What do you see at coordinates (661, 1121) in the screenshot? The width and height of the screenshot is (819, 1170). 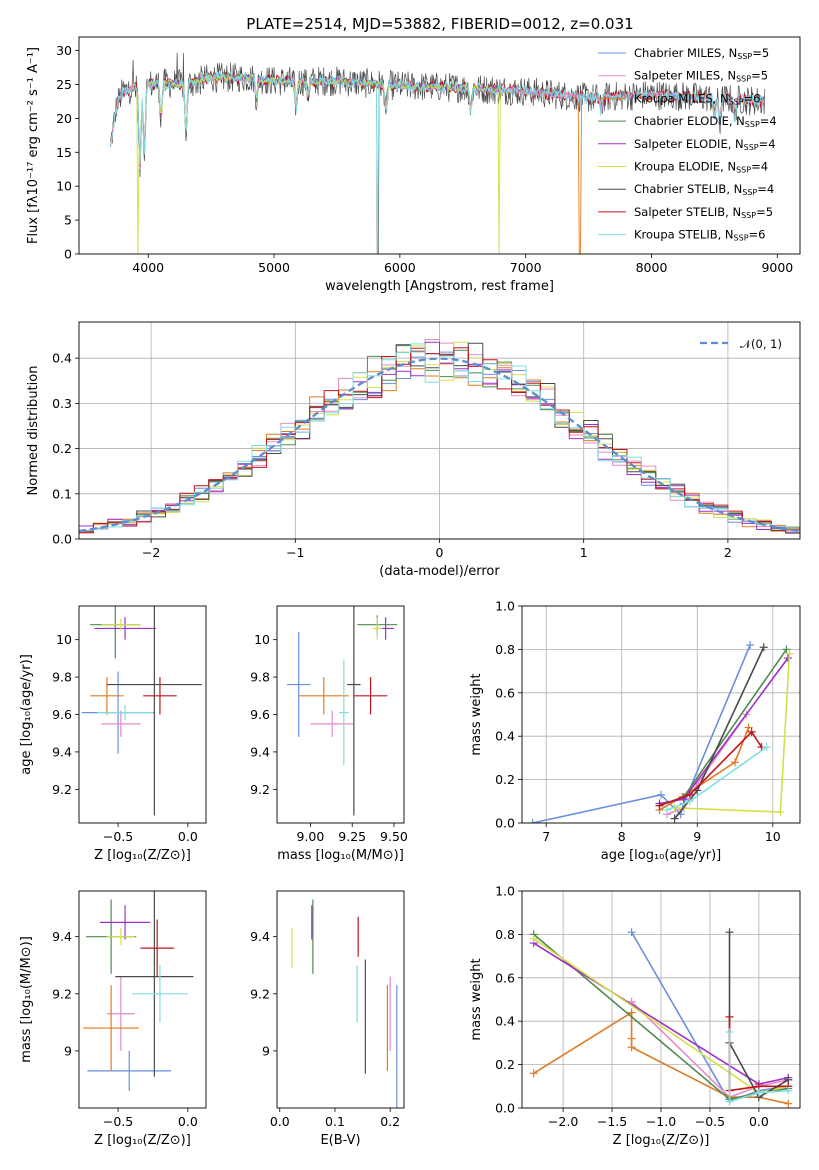 I see `x-tick-label: −1.0` at bounding box center [661, 1121].